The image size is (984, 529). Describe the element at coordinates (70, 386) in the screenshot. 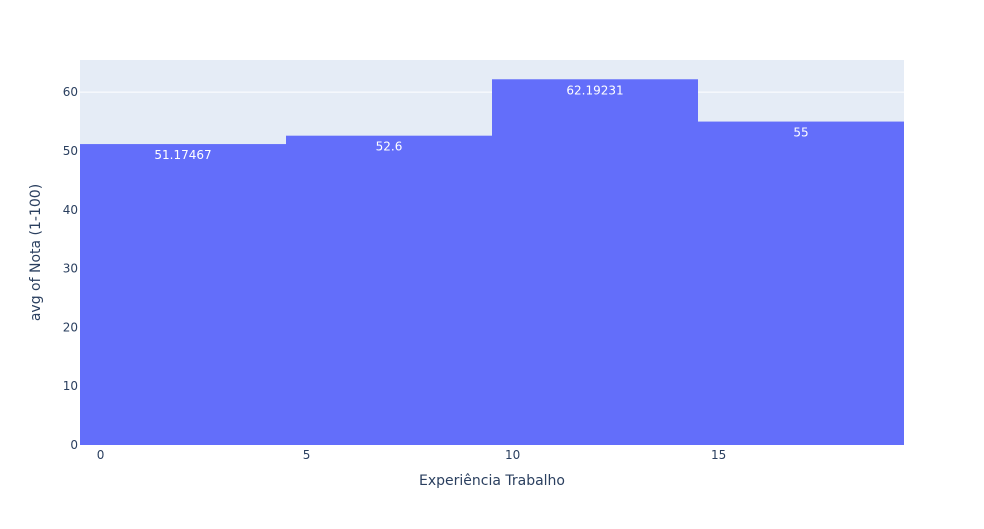

I see `y-tick-label: 10` at that location.